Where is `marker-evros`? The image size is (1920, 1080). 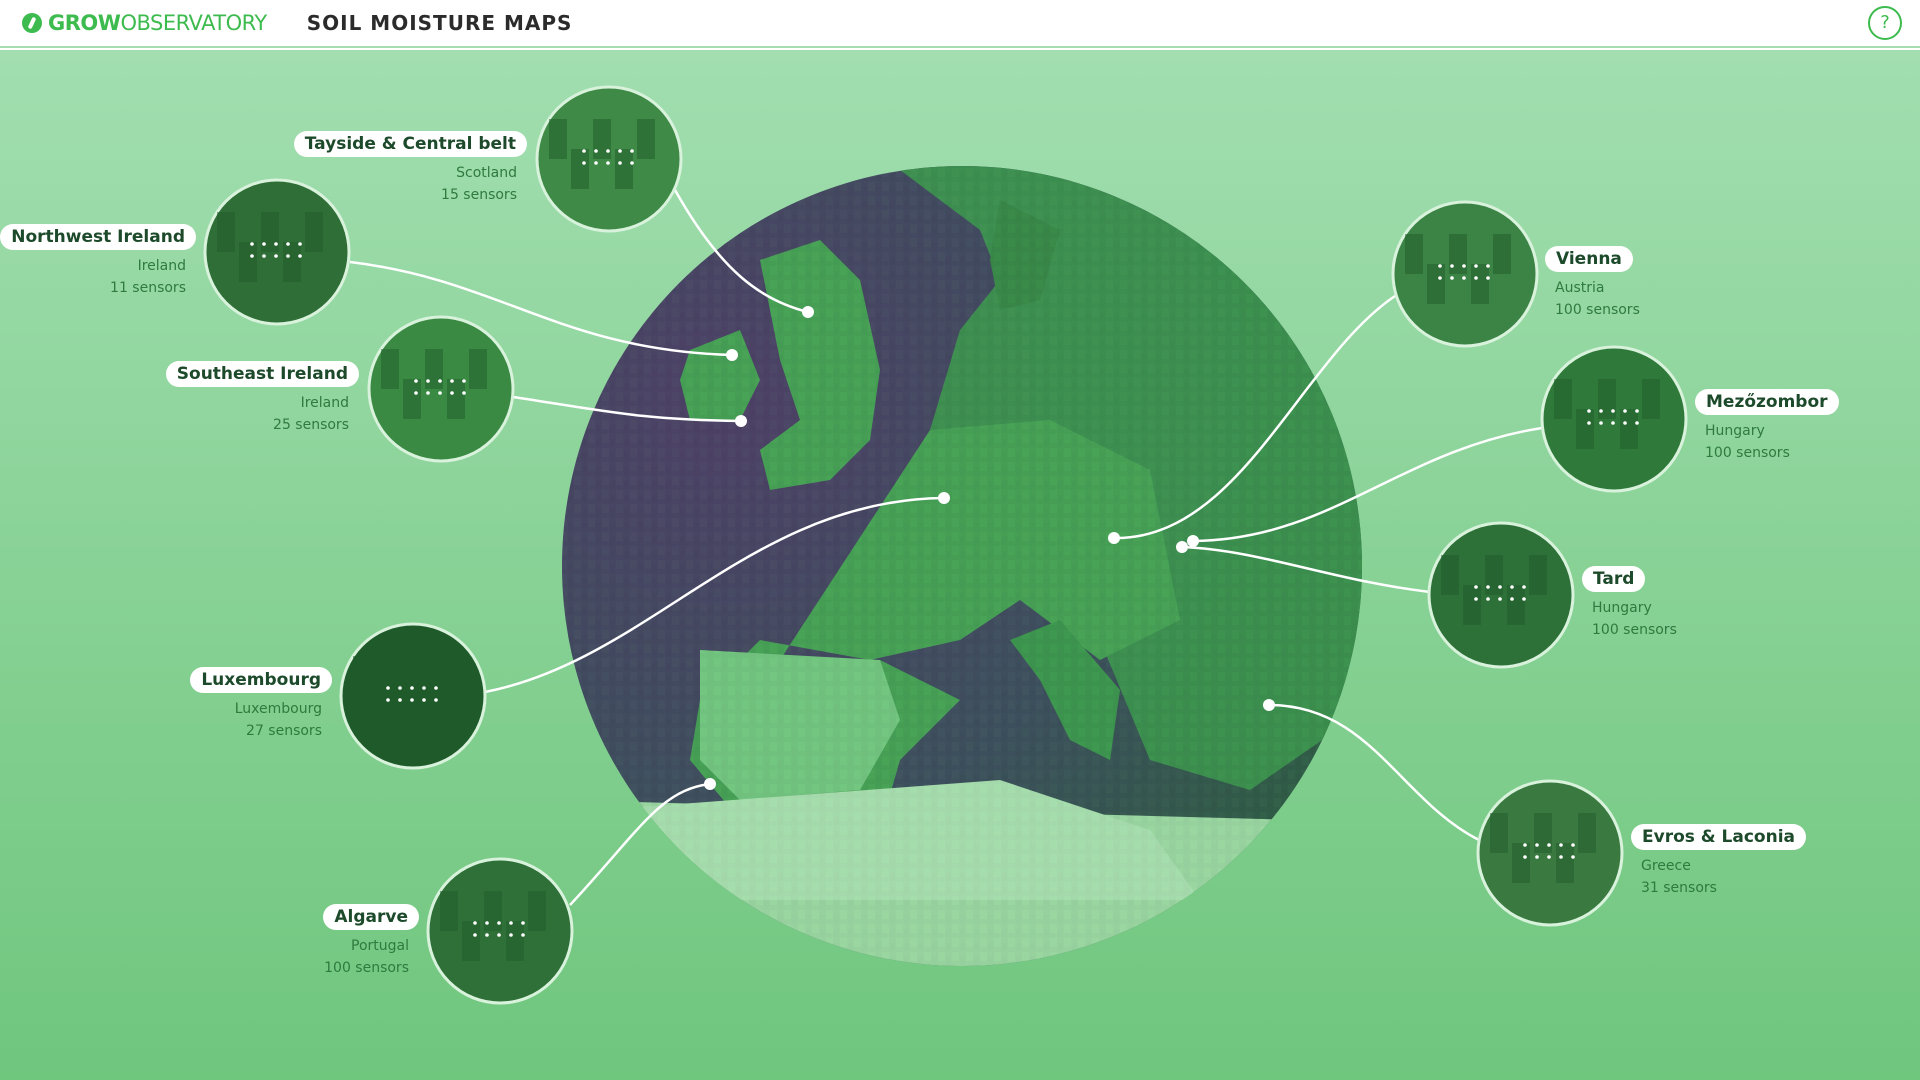
marker-evros is located at coordinates (1269, 705).